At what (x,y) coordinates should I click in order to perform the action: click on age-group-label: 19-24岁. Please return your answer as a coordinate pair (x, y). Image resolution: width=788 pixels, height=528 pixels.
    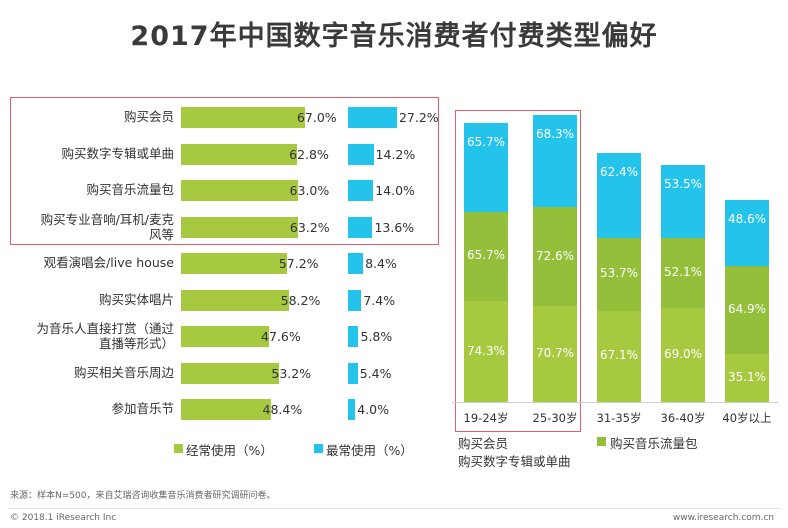
    Looking at the image, I should click on (486, 418).